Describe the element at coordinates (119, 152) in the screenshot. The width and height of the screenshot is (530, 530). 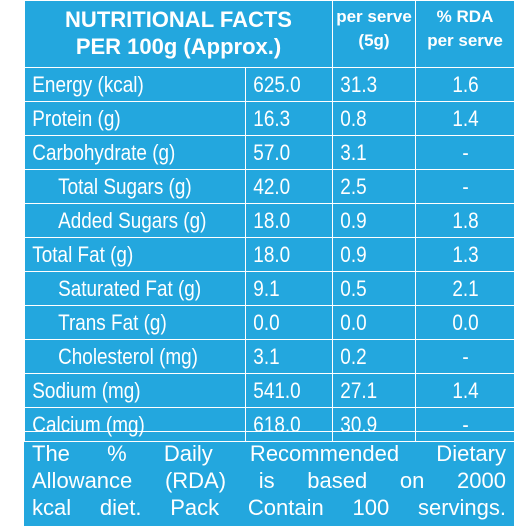
I see `nutrient-label: Carbohydrate (g)` at that location.